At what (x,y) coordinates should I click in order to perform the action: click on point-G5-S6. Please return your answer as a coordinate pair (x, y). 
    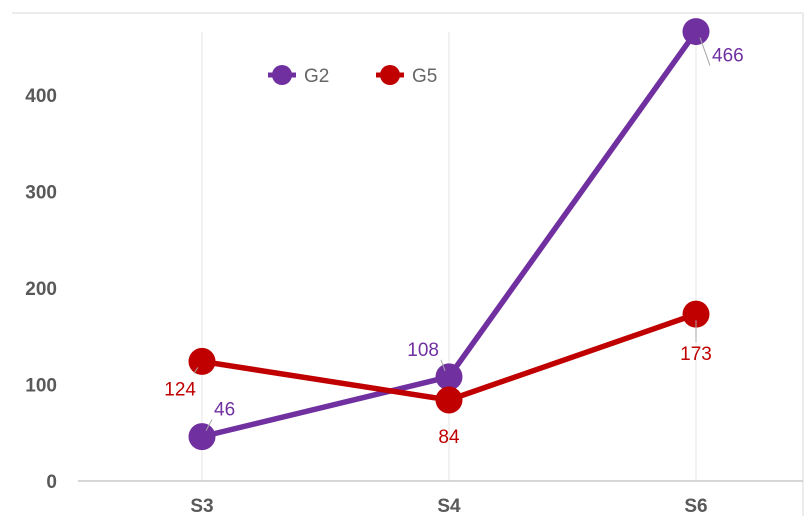
    Looking at the image, I should click on (696, 314).